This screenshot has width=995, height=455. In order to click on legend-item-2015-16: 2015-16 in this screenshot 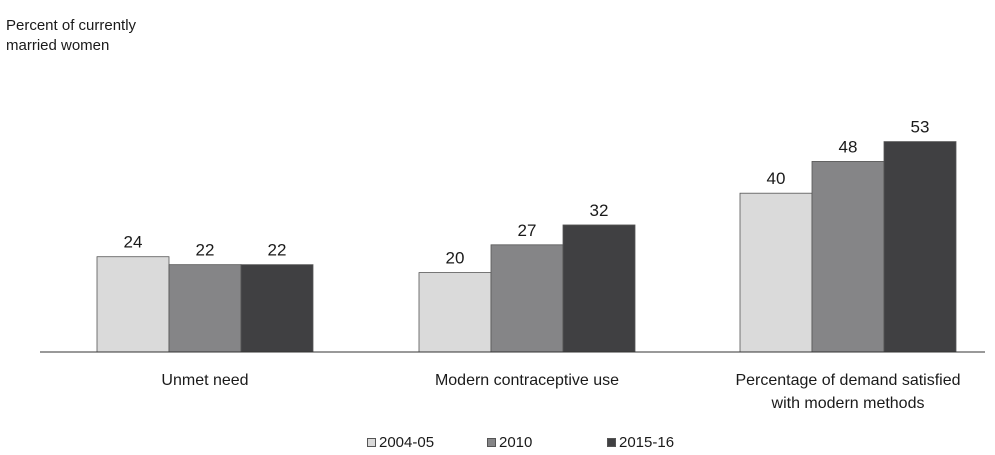, I will do `click(640, 442)`.